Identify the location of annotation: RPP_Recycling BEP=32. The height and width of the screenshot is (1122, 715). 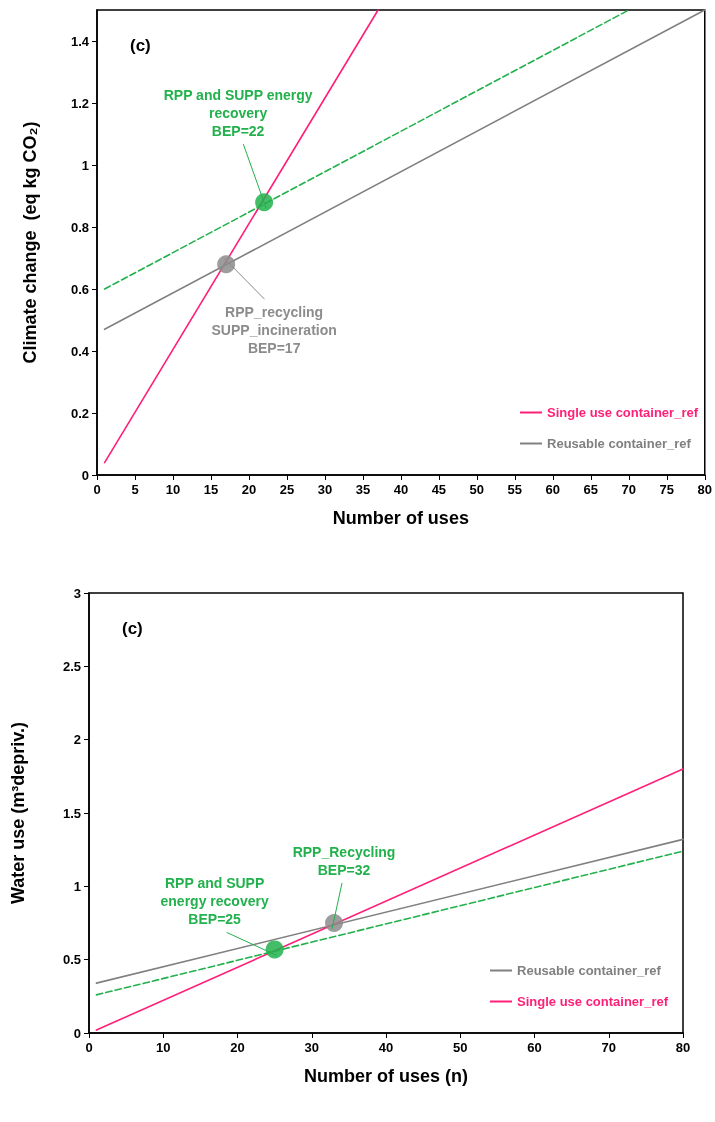
(344, 861).